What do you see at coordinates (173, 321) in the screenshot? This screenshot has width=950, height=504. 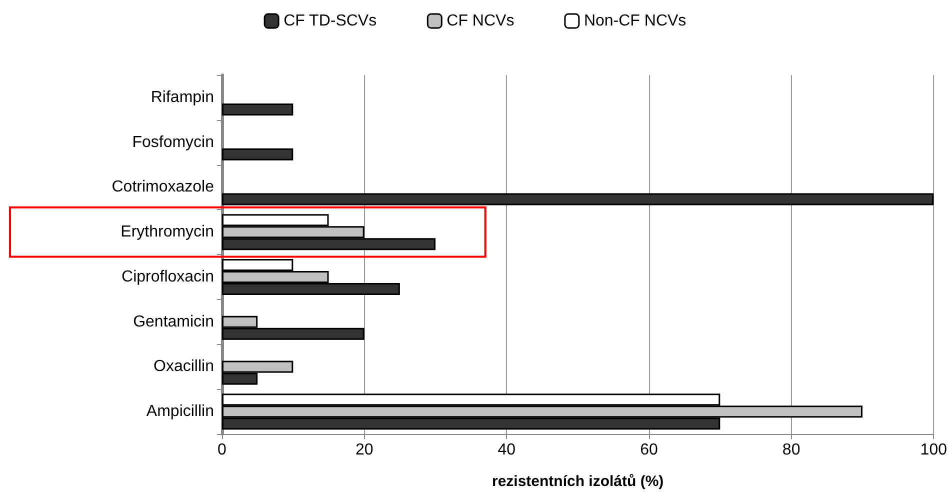 I see `y-tick-label: Gentamicin` at bounding box center [173, 321].